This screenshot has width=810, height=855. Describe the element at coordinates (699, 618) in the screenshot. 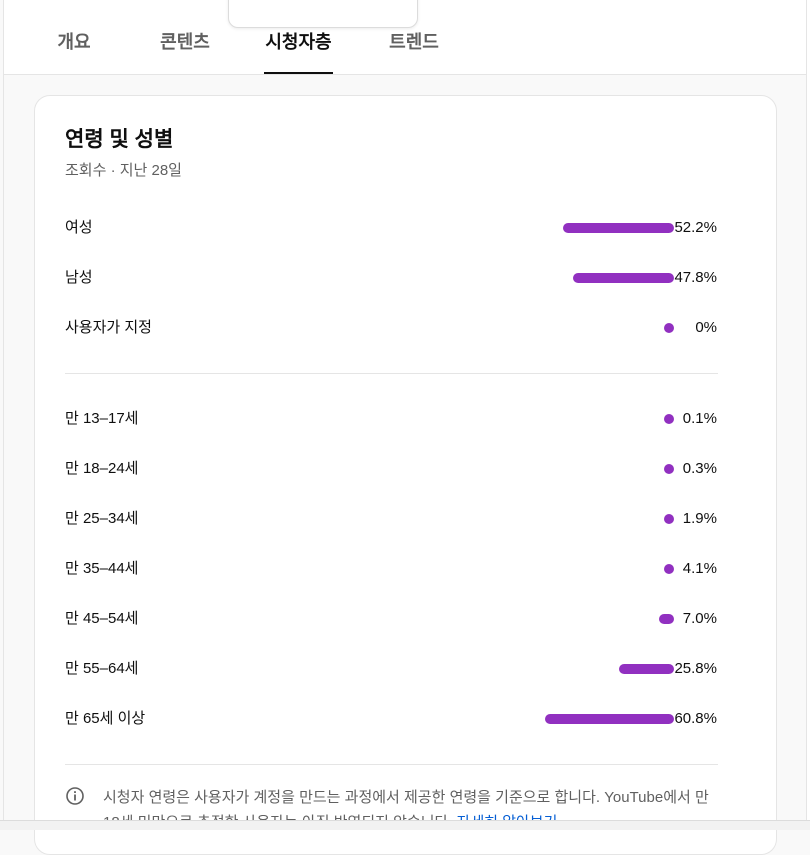

I see `age-value: 7.0%` at that location.